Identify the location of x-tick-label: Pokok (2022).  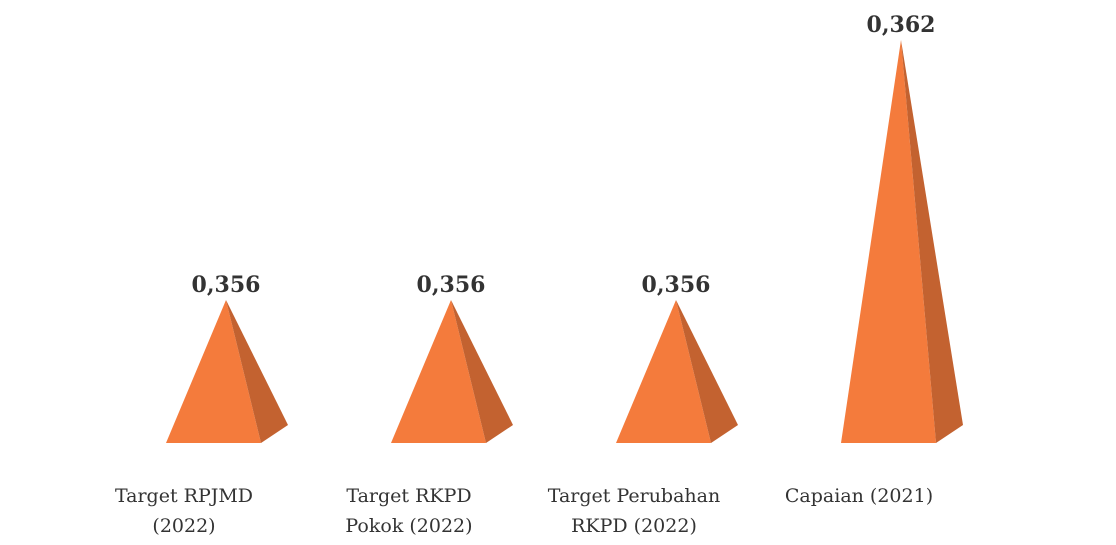
(408, 526).